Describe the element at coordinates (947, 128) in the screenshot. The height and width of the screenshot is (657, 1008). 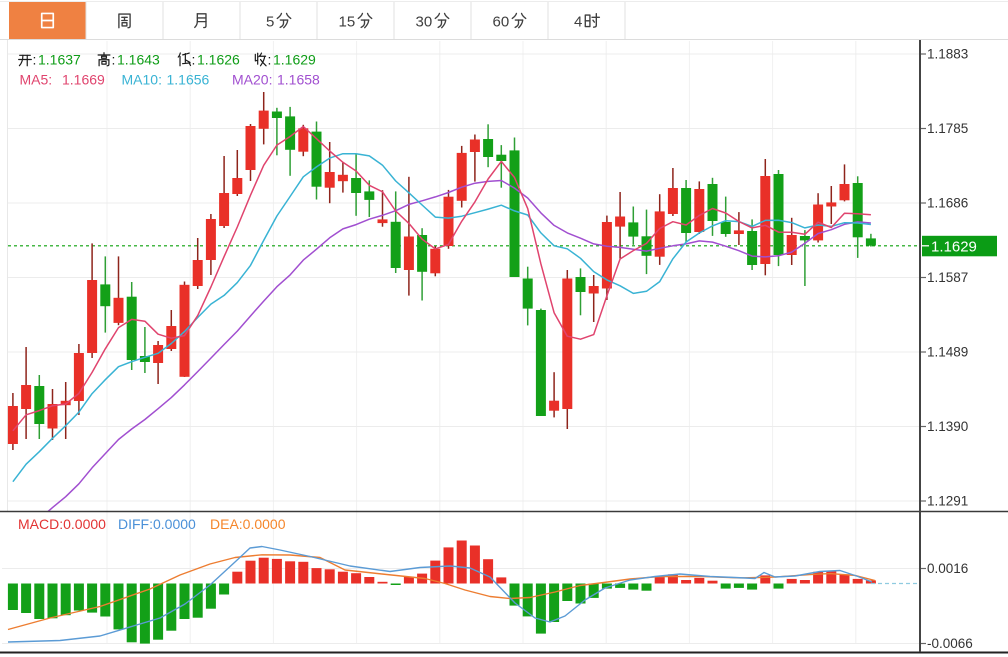
I see `svg-text: 1.1785` at that location.